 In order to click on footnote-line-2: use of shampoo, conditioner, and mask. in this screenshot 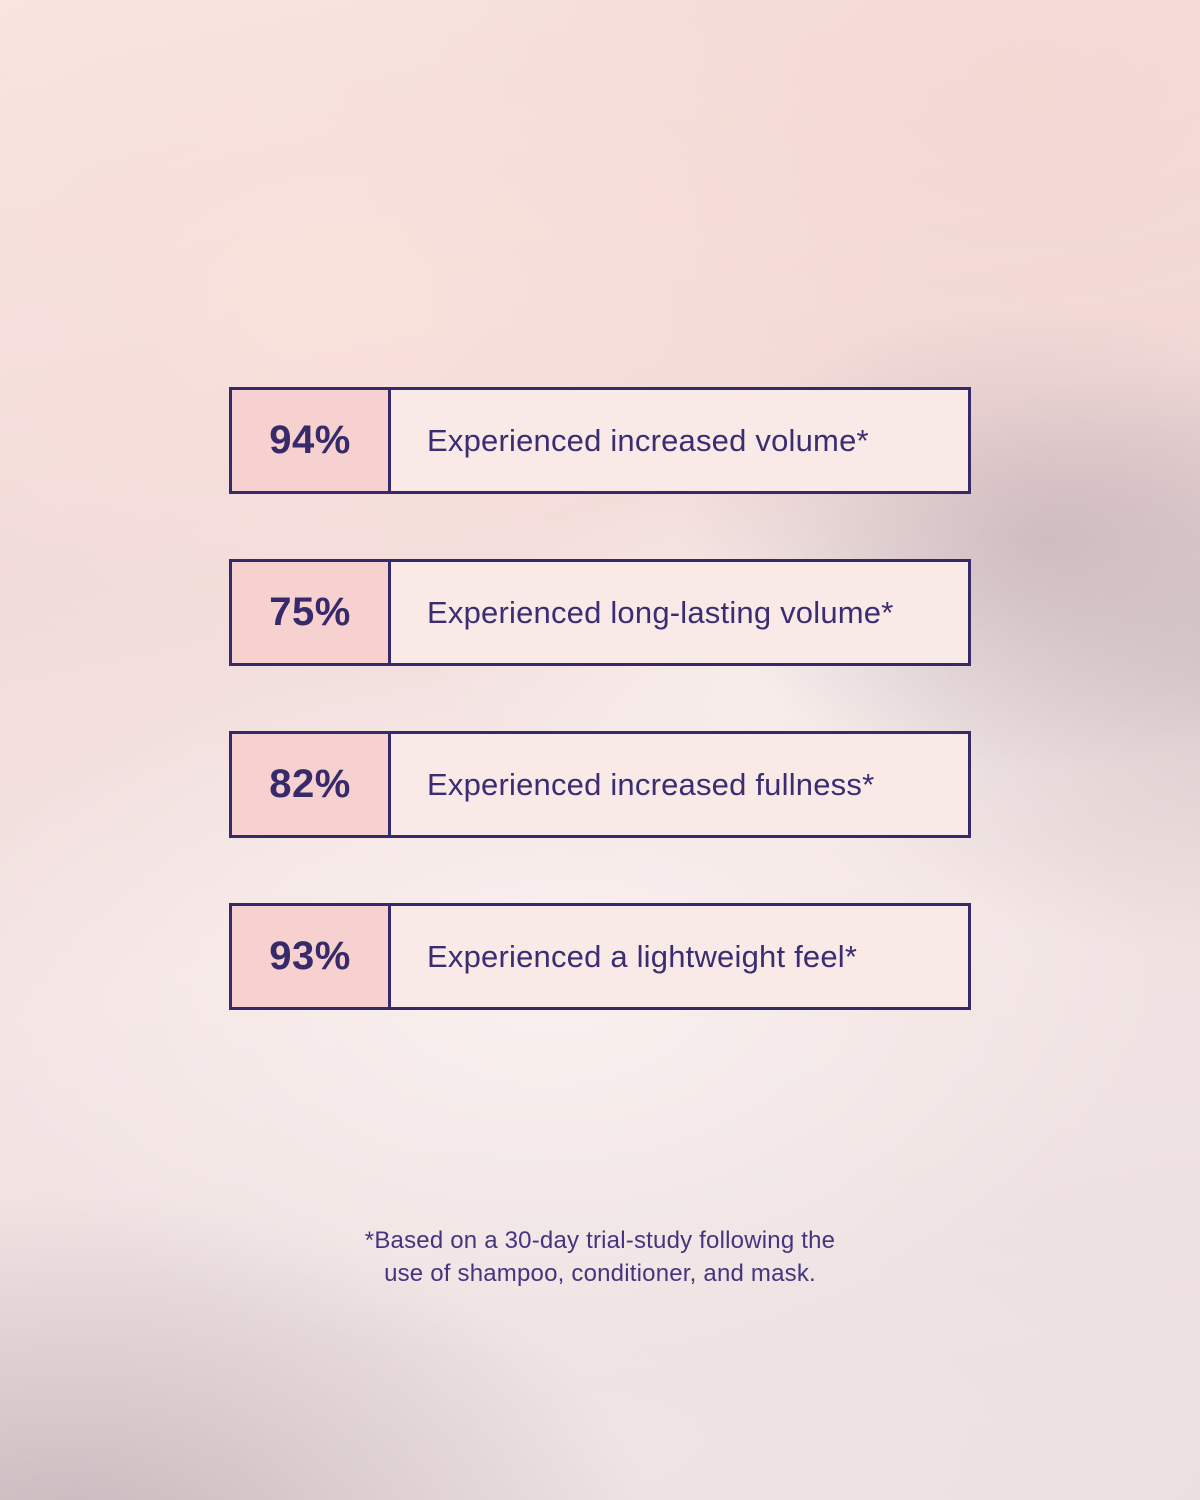, I will do `click(600, 1273)`.